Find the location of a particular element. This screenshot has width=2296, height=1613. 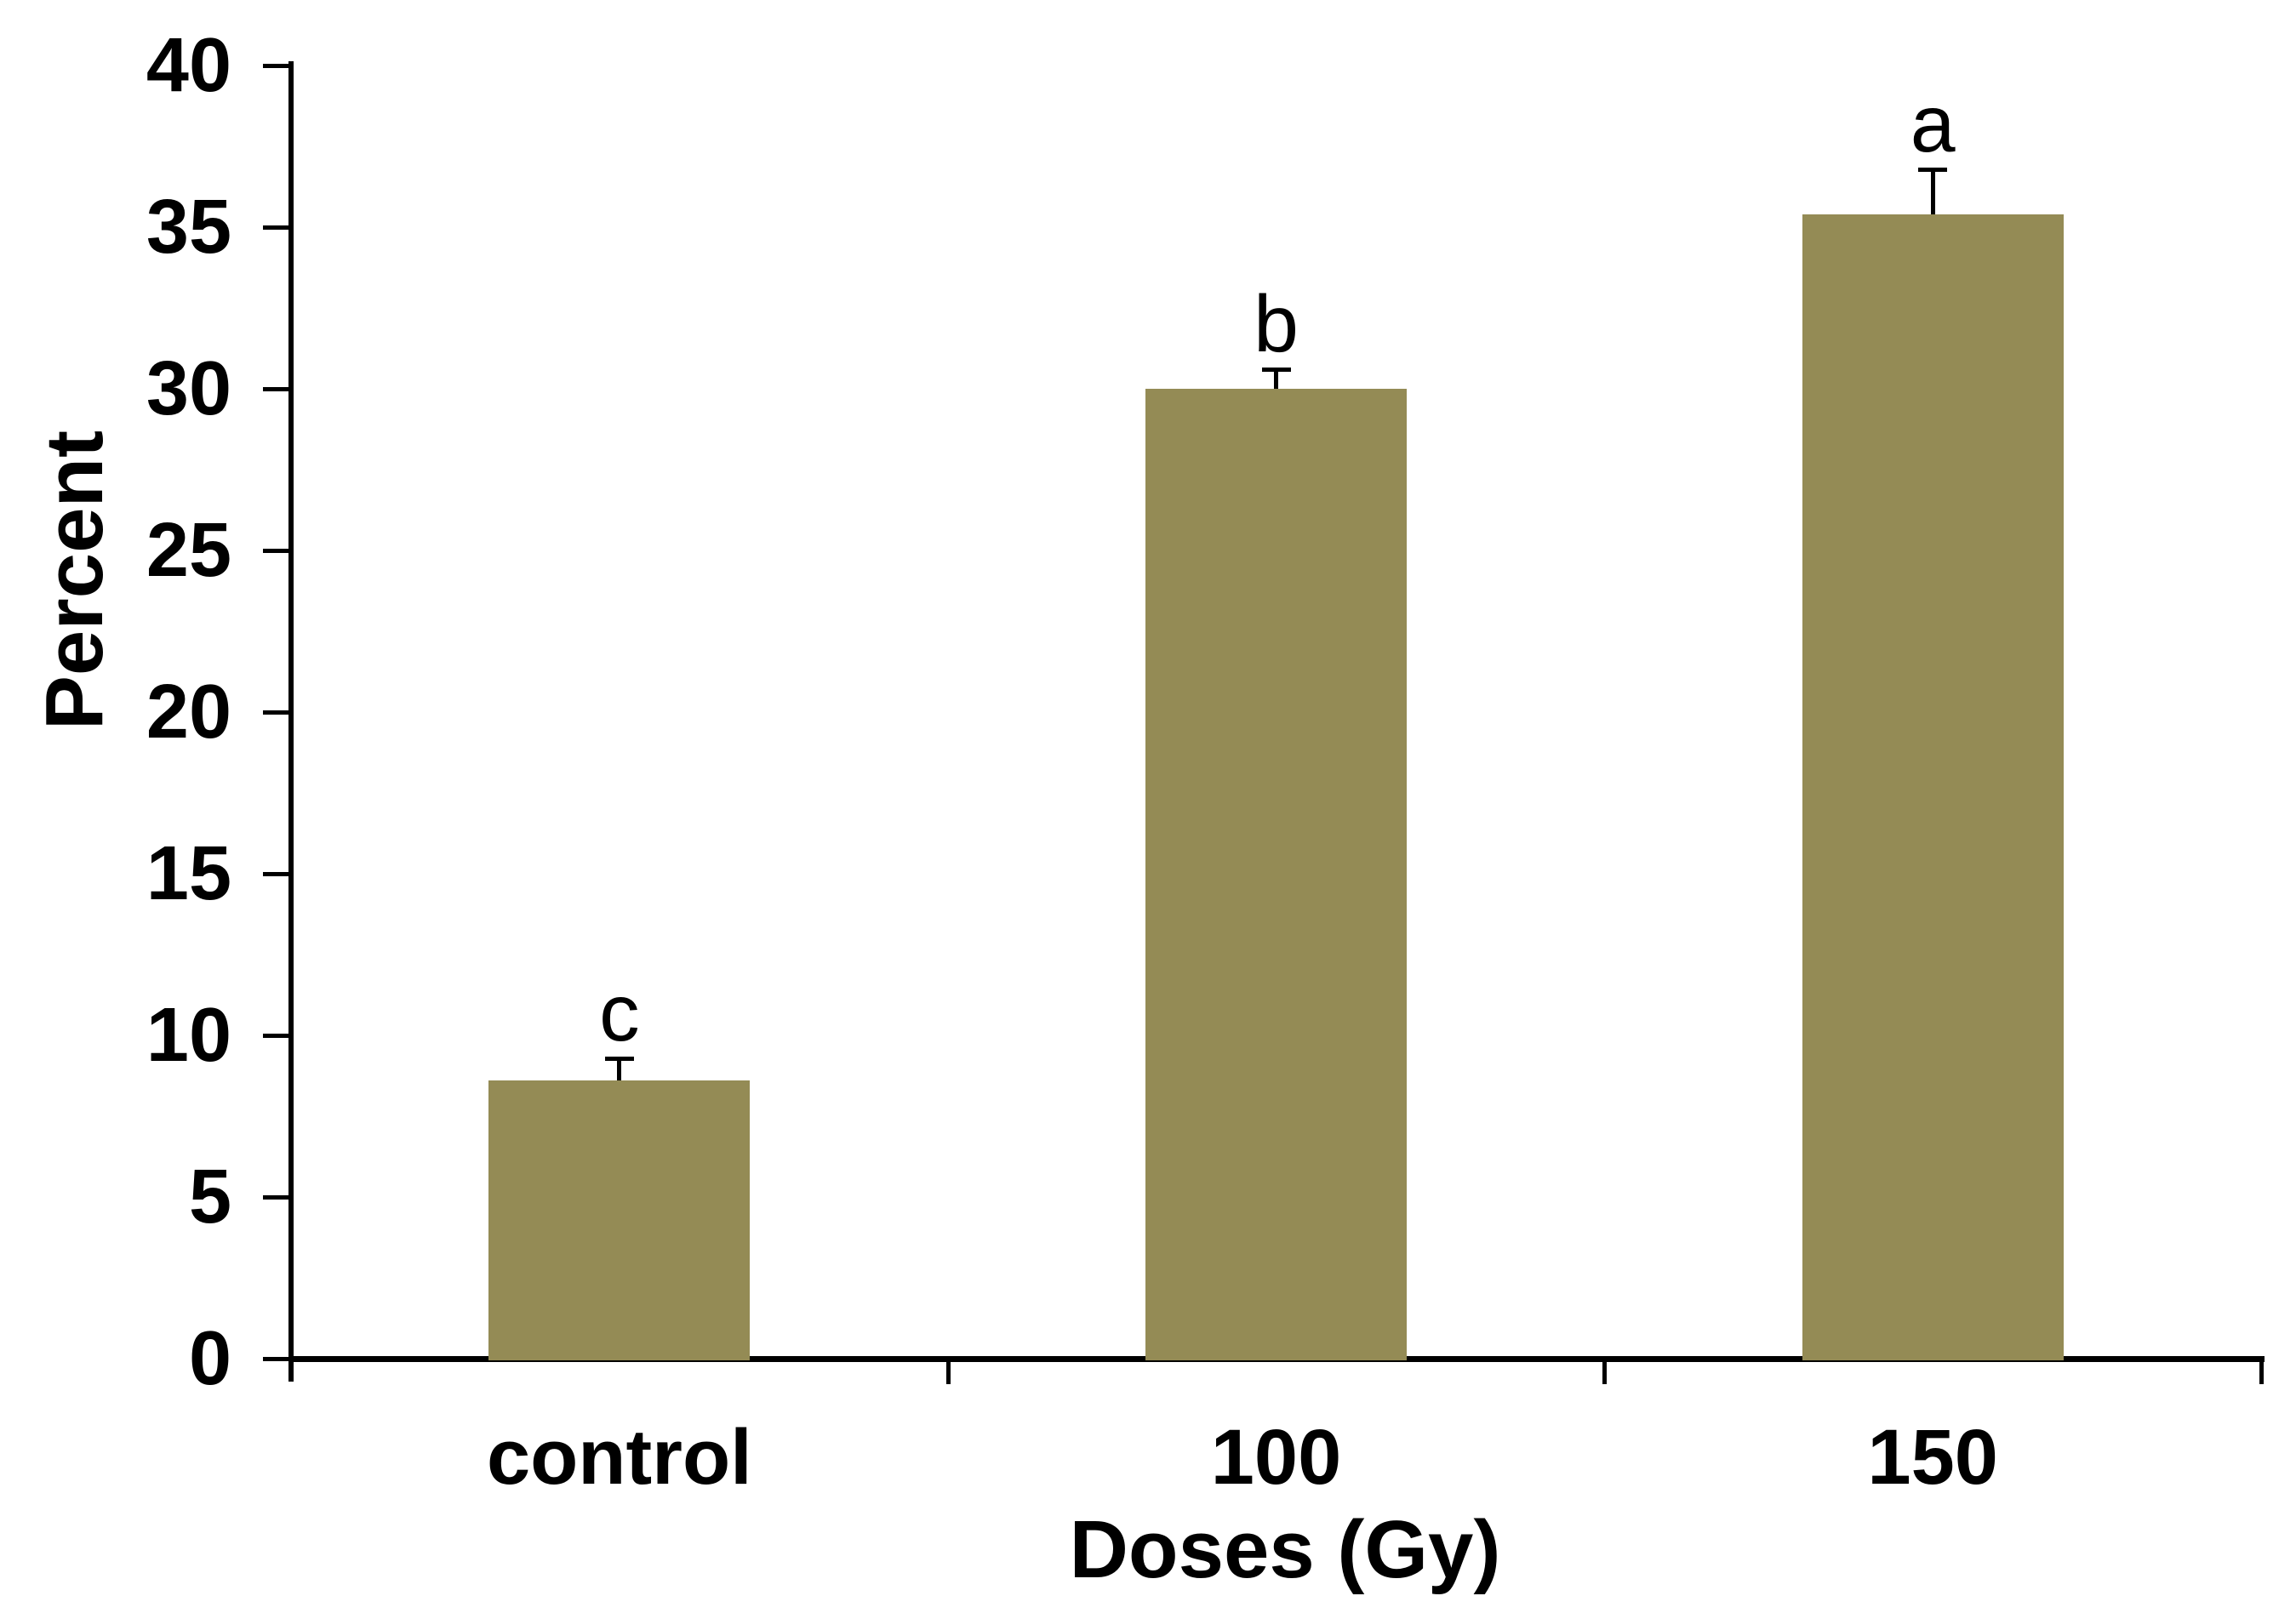

y-tick-label: 5 is located at coordinates (210, 1197).